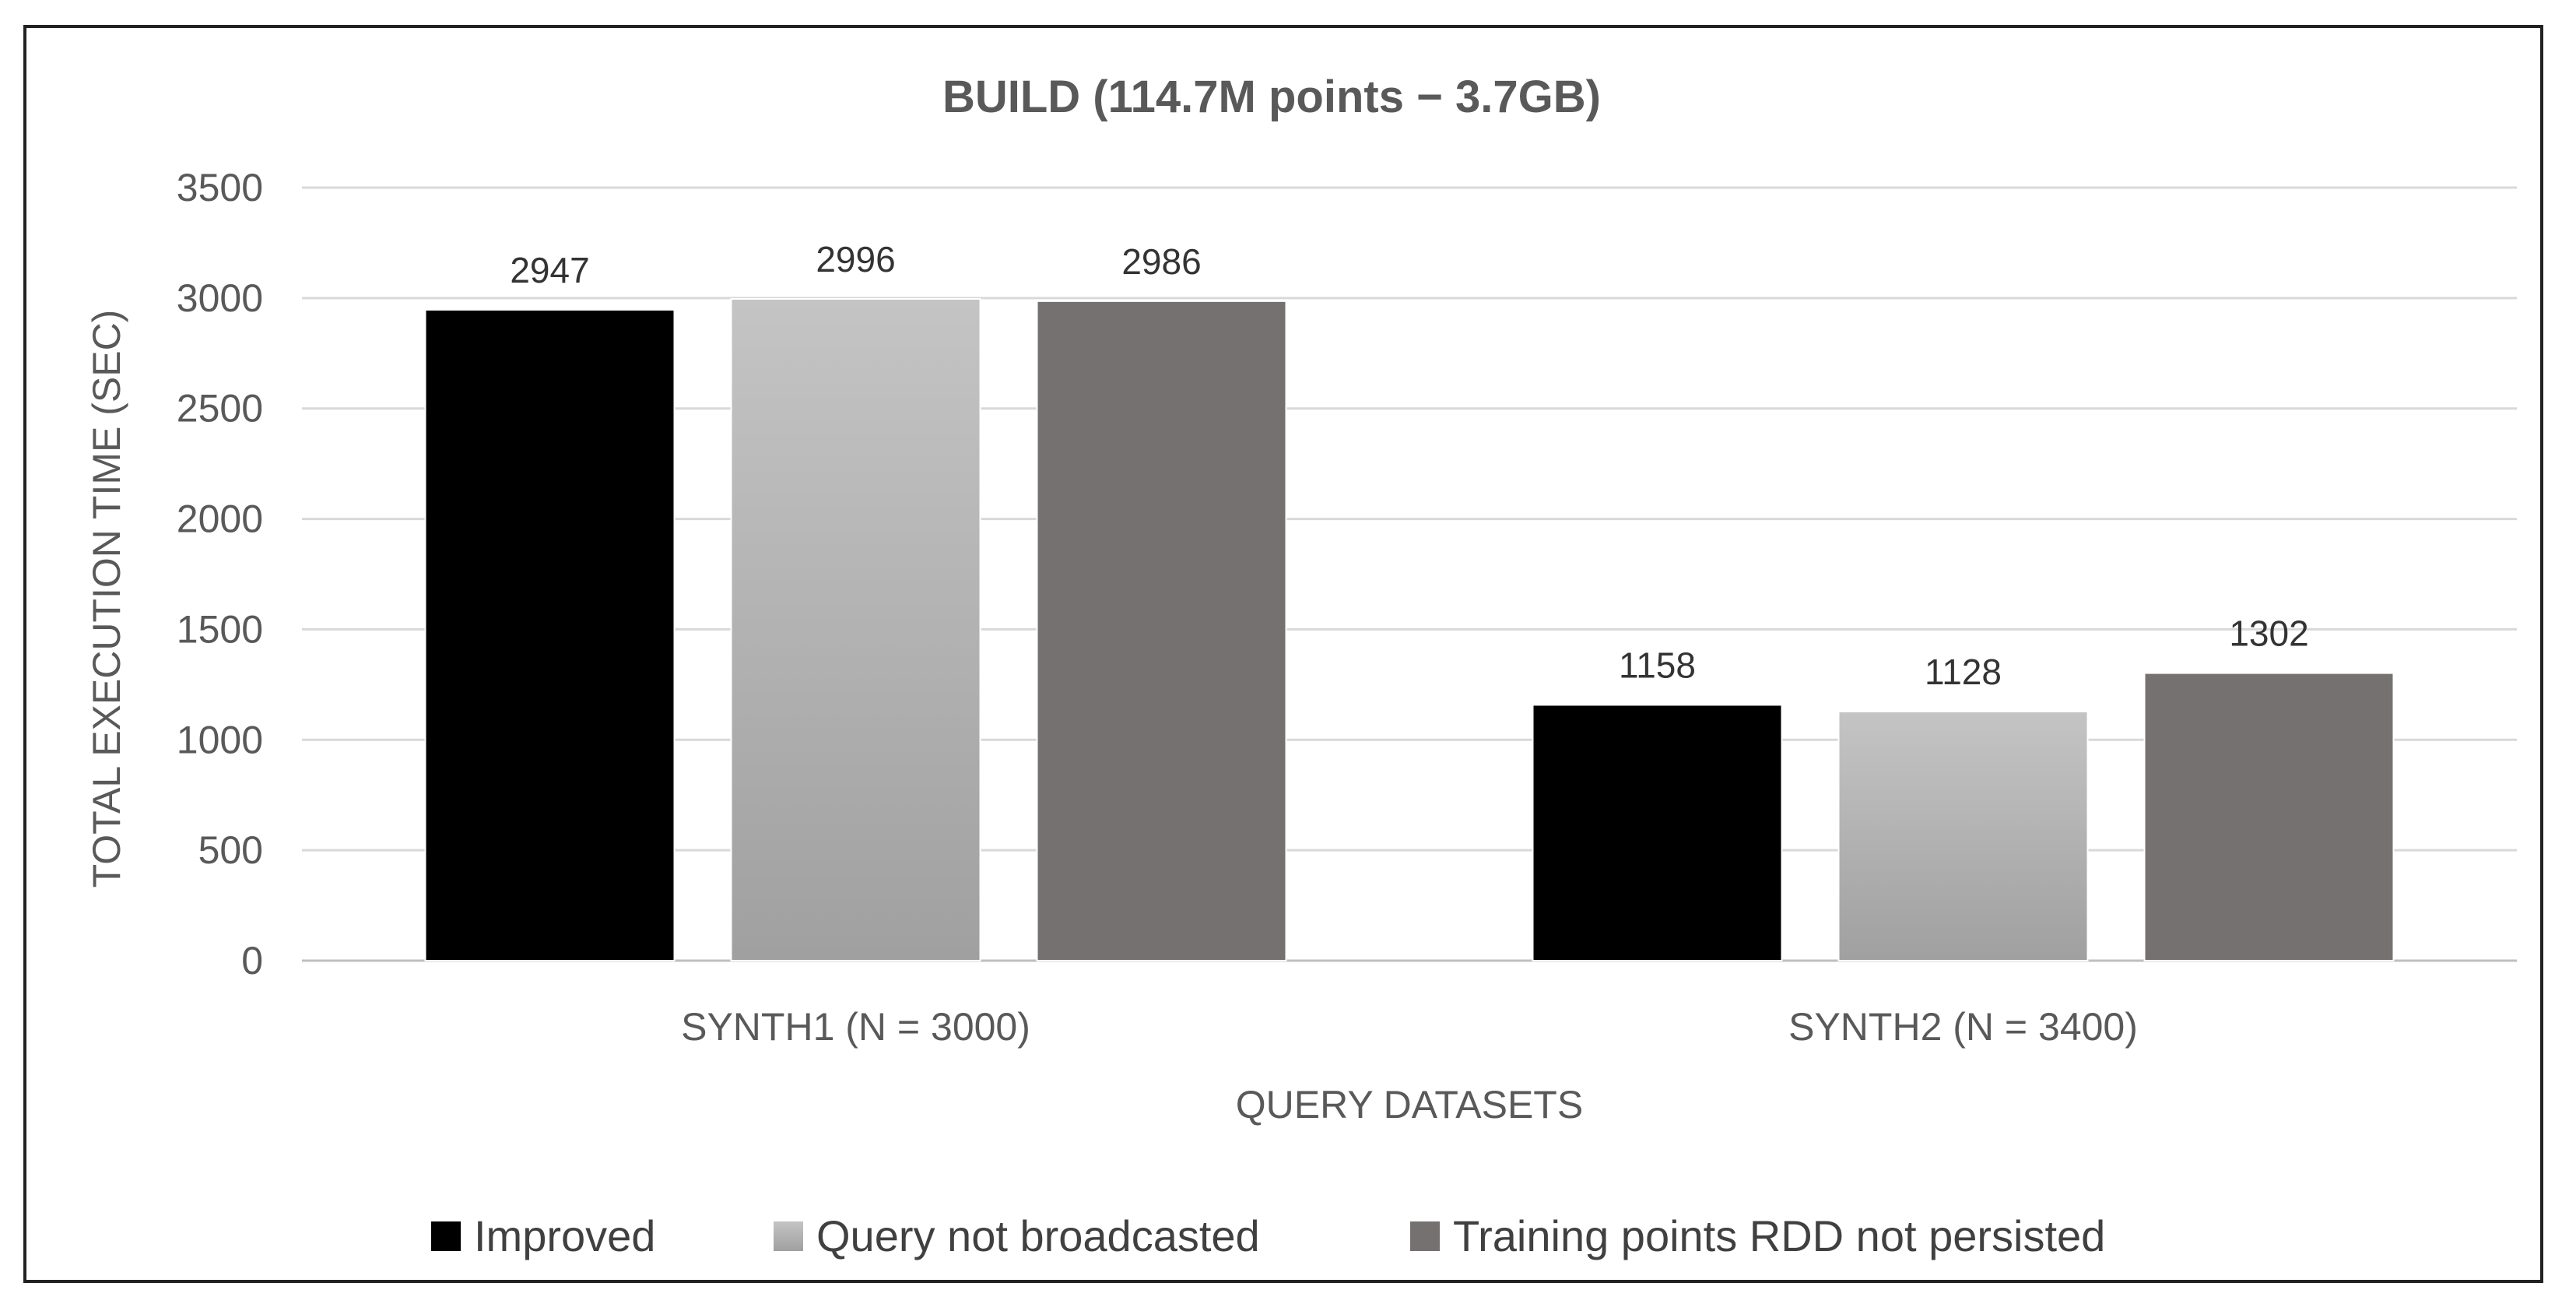  Describe the element at coordinates (1963, 1027) in the screenshot. I see `x-tick-label: SYNTH2 (N = 3400)` at that location.